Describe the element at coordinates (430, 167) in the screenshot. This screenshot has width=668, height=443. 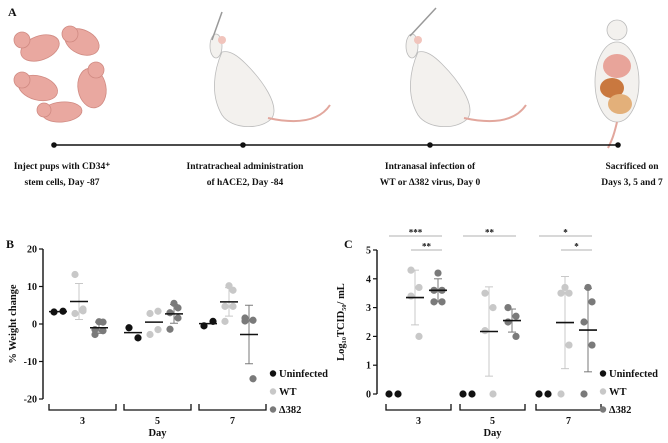
I see `timeline-step-line1: Intranasal infection of` at that location.